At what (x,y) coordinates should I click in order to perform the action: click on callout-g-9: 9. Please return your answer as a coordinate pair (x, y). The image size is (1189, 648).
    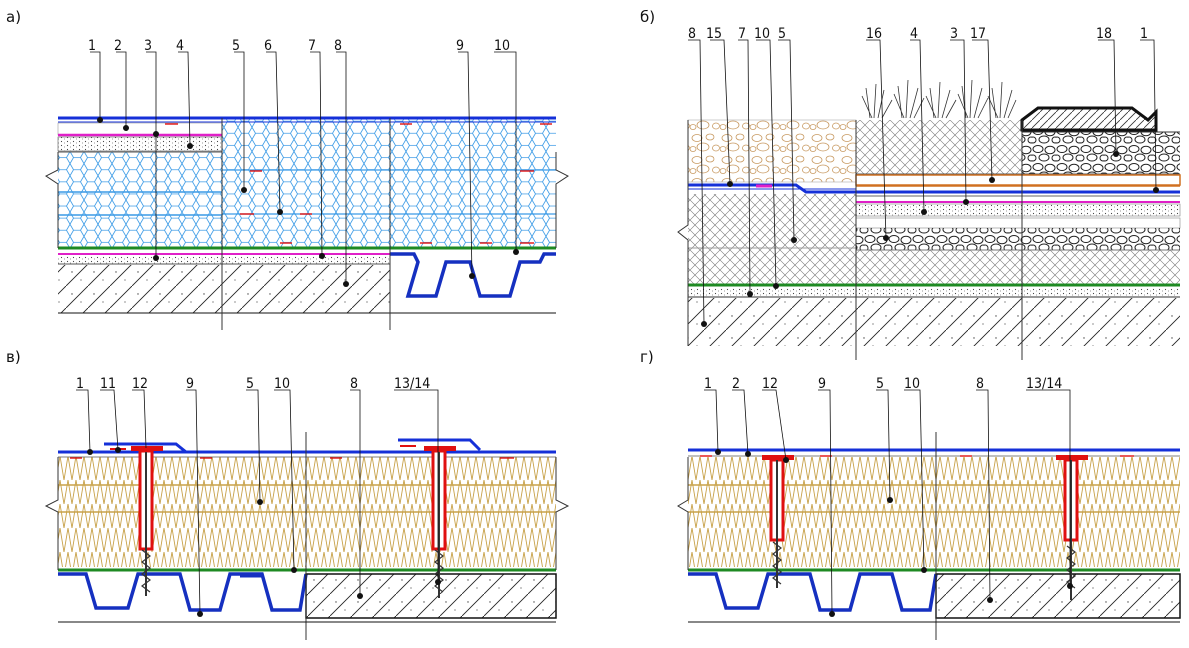
    Looking at the image, I should click on (822, 384).